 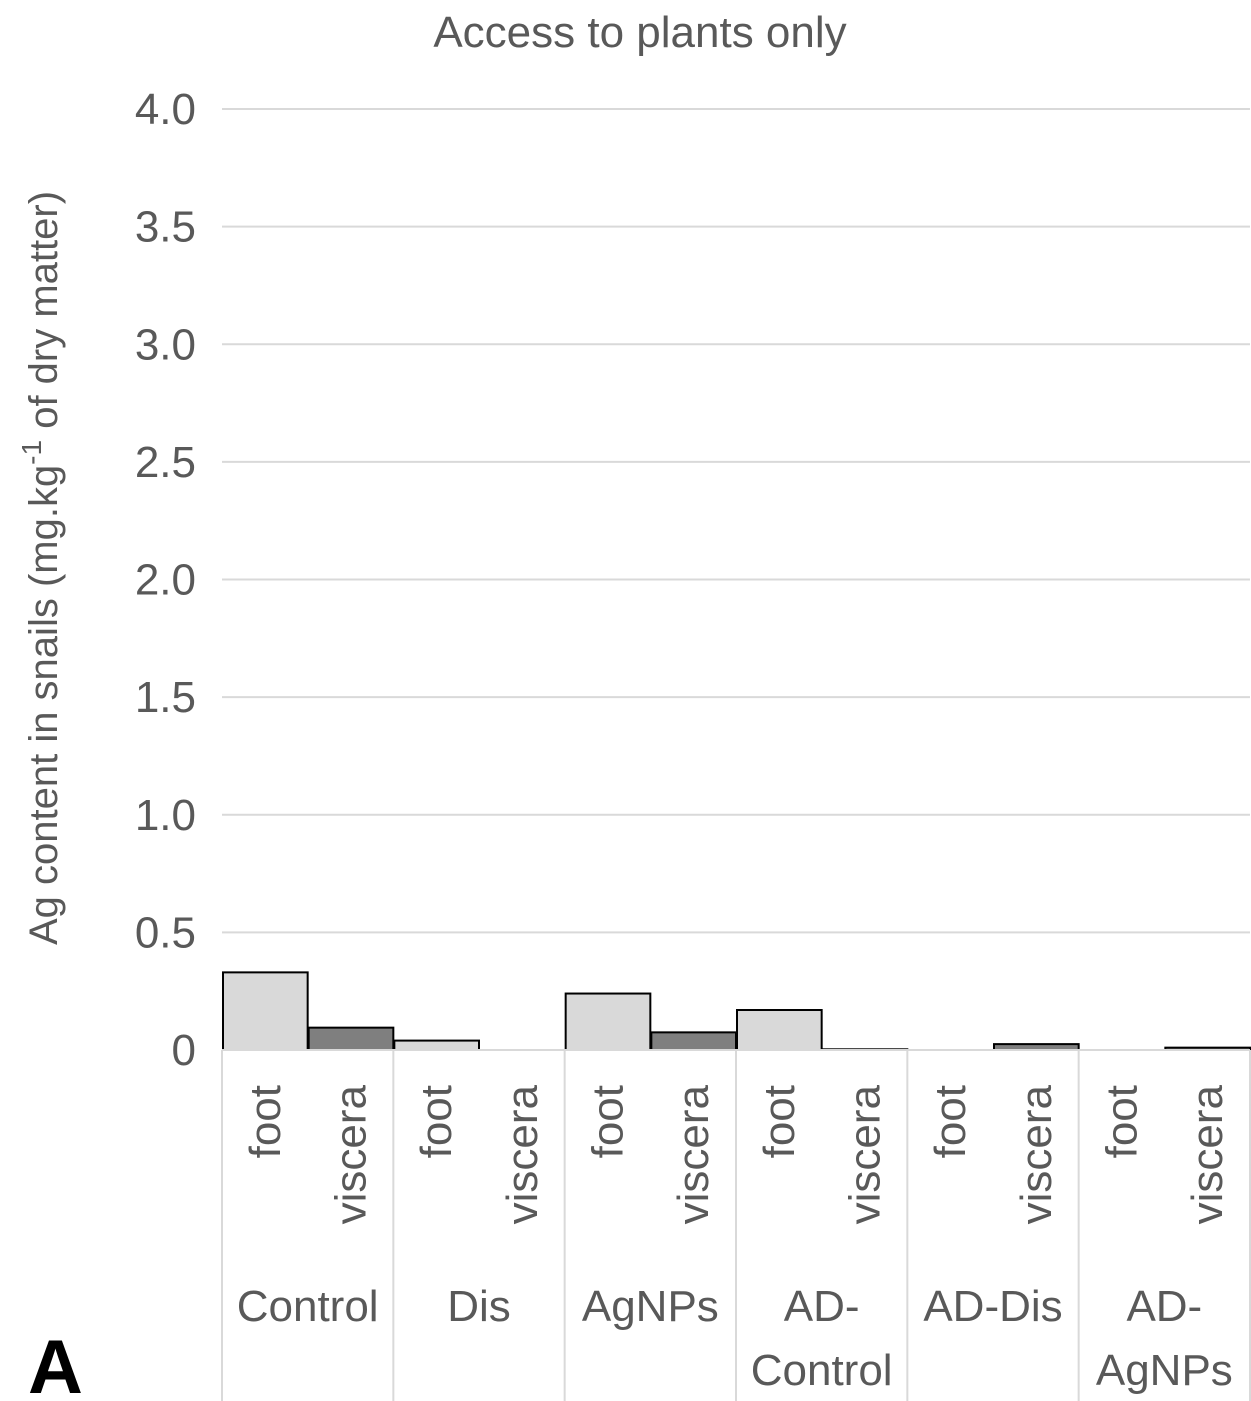 I want to click on y-axis-label-end: of dry matter), so click(x=44, y=315).